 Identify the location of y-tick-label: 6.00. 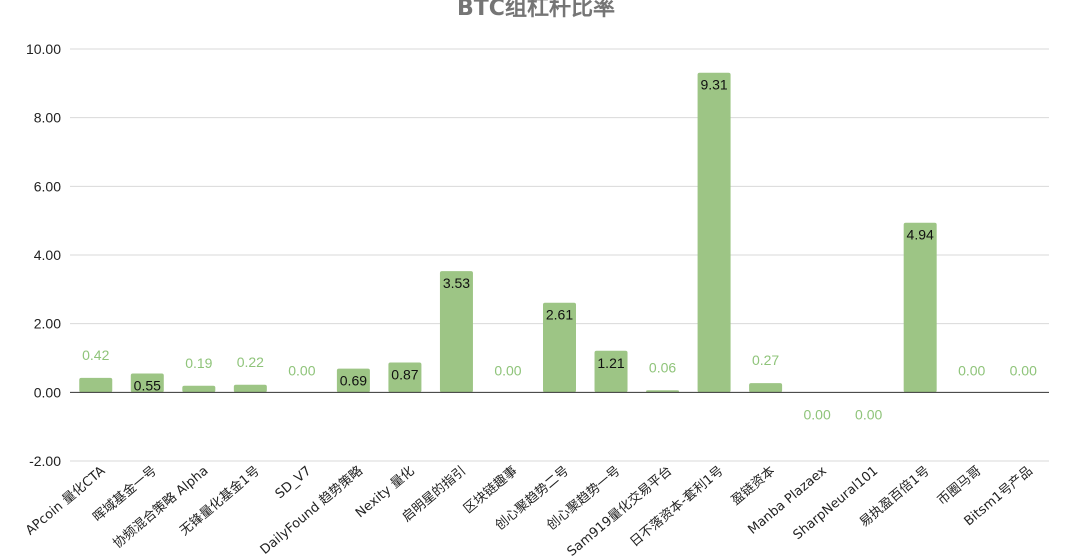
(47, 186).